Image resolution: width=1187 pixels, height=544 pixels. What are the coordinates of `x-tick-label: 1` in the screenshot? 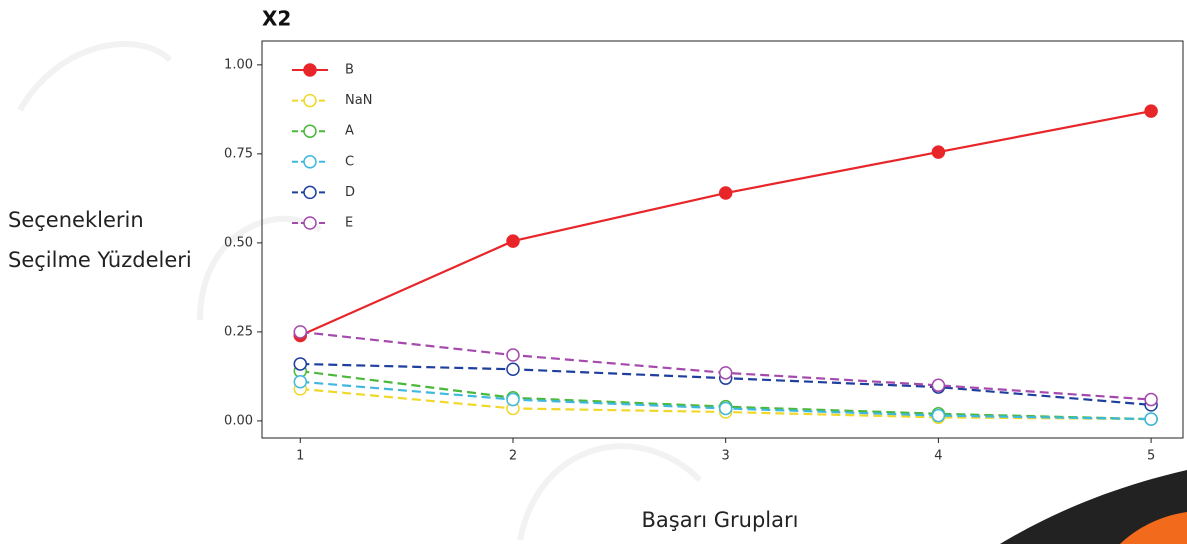 It's located at (300, 456).